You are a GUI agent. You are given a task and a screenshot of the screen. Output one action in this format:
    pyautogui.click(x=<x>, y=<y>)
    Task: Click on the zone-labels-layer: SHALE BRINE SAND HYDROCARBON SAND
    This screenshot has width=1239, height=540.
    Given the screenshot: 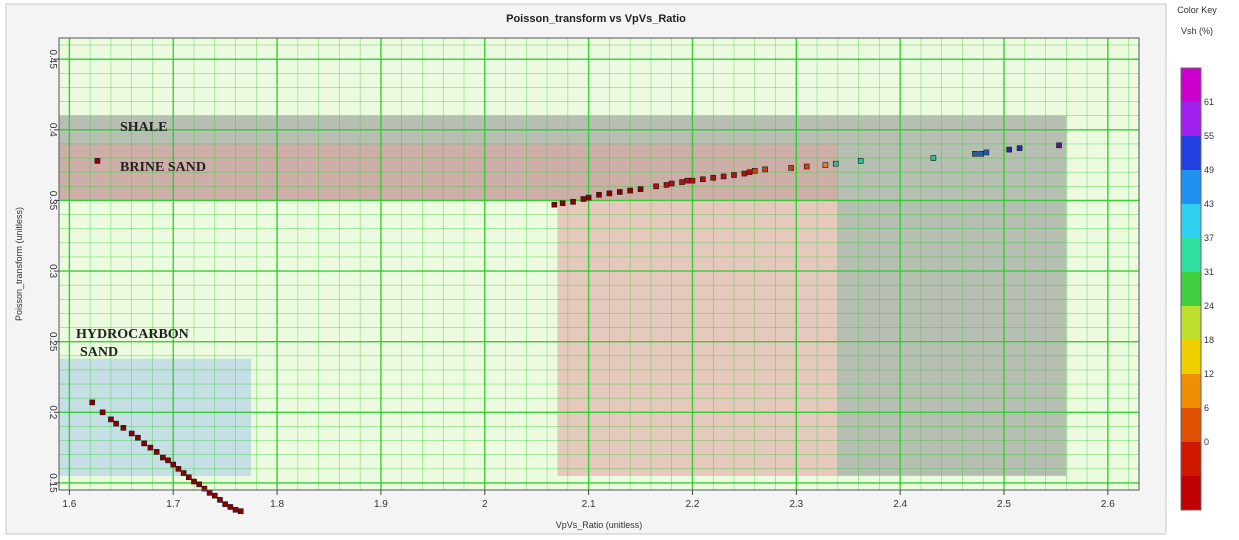 What is the action you would take?
    pyautogui.click(x=141, y=240)
    